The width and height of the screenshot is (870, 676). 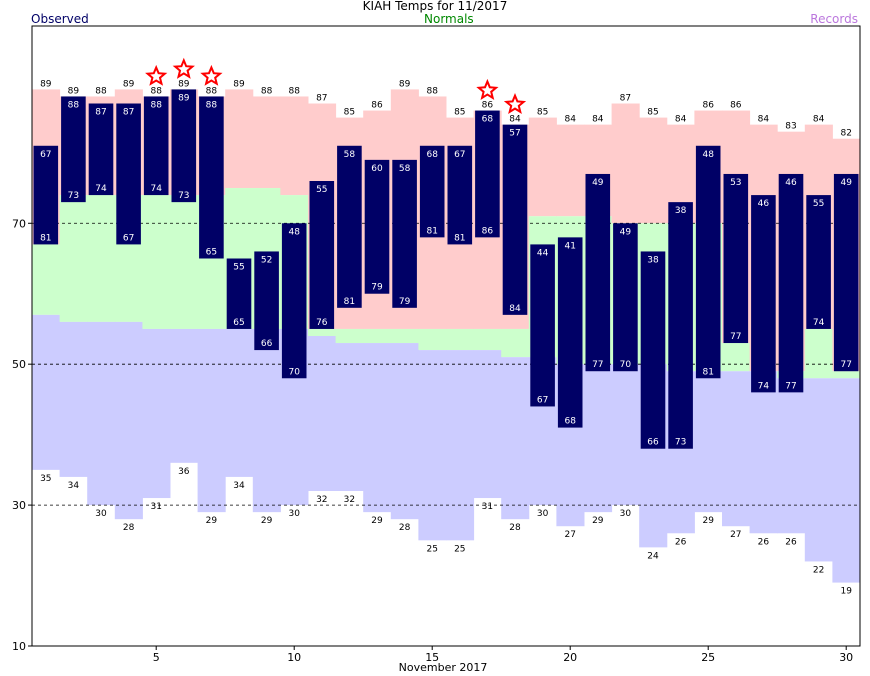 I want to click on x-tick-label: 10, so click(x=294, y=657).